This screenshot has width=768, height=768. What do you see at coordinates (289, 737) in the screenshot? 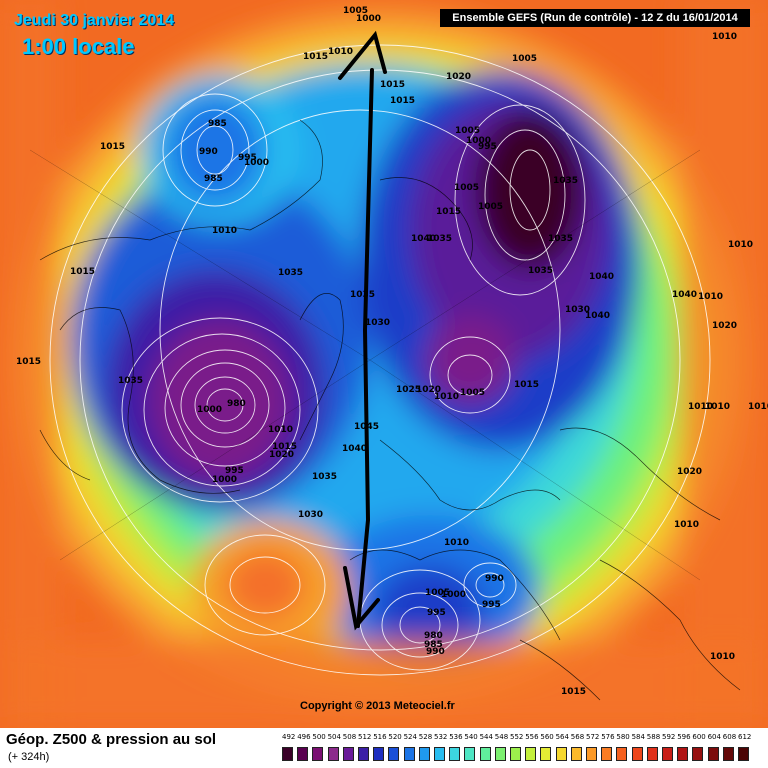
I see `scale-tick-label: 492` at bounding box center [289, 737].